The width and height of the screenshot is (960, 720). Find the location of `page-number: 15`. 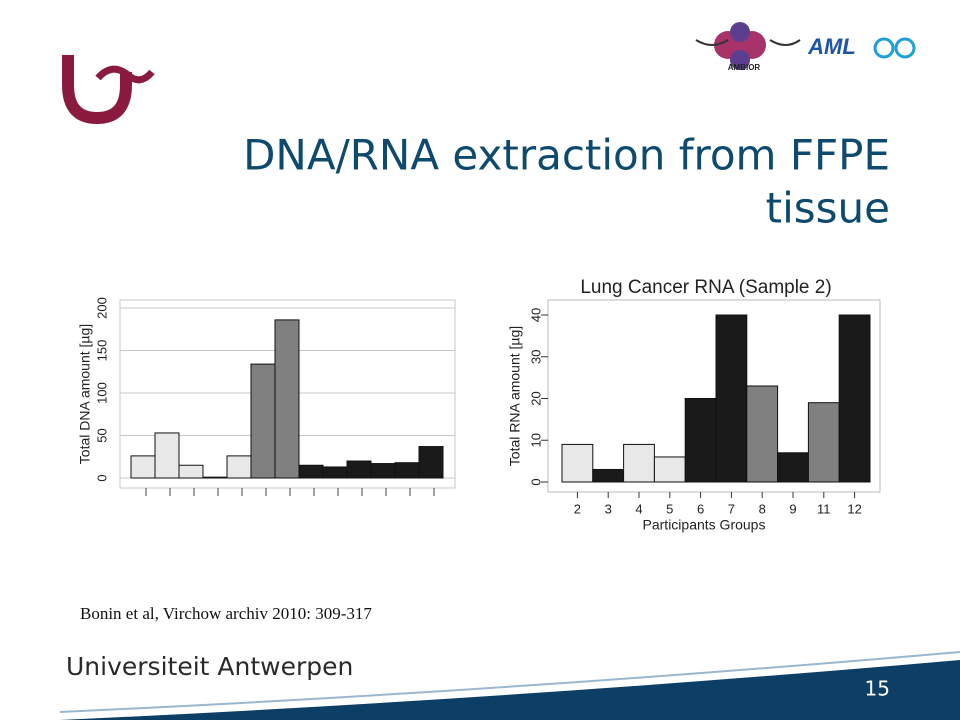

page-number: 15 is located at coordinates (877, 689).